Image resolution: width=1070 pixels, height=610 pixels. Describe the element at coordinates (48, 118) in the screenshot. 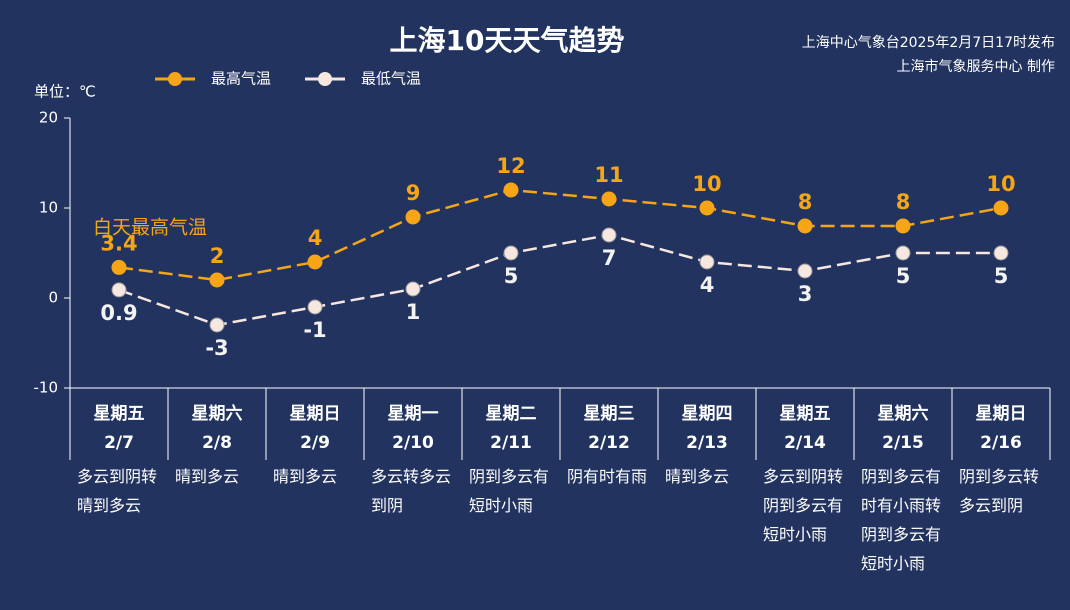

I see `y-tick-label: 20` at that location.